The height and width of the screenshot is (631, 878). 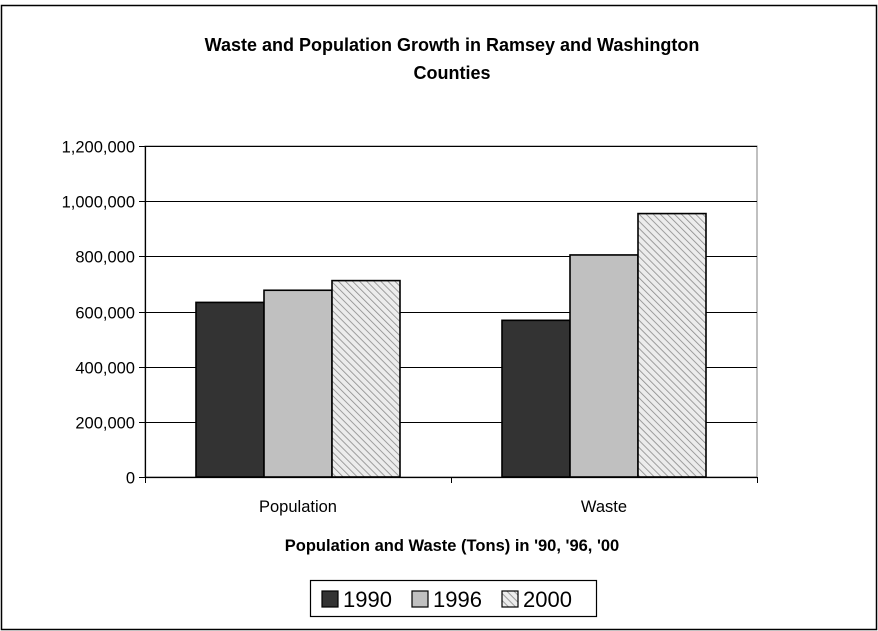 I want to click on chart-title-line-2: Counties, so click(x=451, y=73).